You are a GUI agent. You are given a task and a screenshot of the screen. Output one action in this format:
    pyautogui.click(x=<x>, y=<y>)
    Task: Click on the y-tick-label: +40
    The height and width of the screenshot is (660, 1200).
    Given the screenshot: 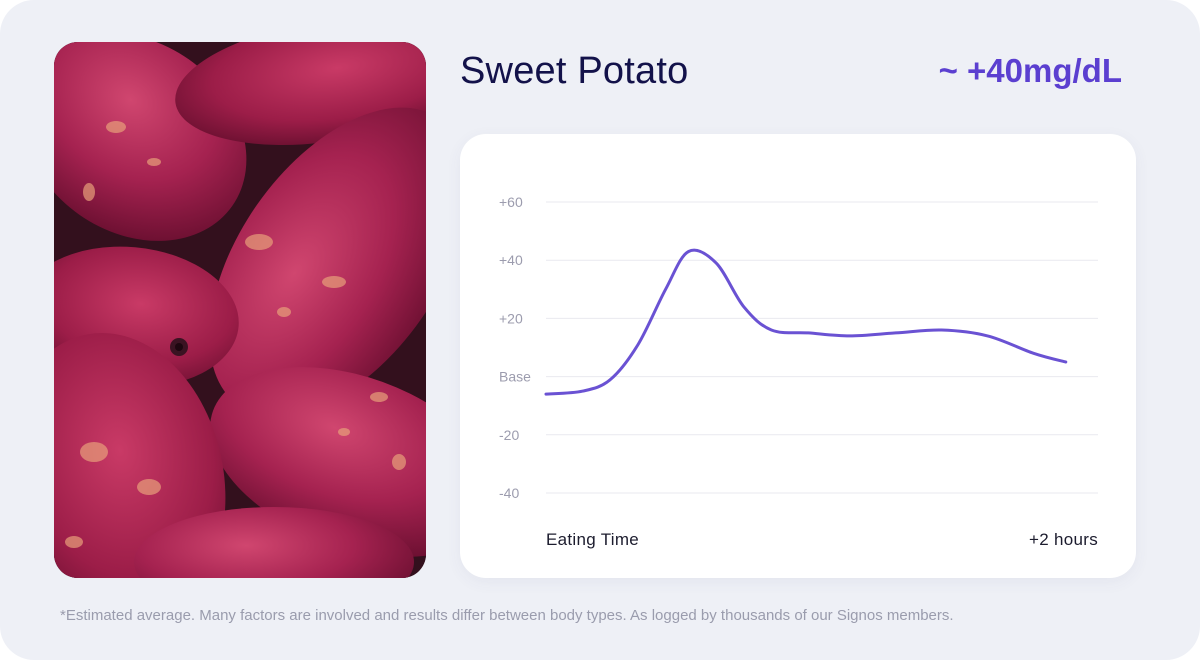 What is the action you would take?
    pyautogui.click(x=511, y=260)
    